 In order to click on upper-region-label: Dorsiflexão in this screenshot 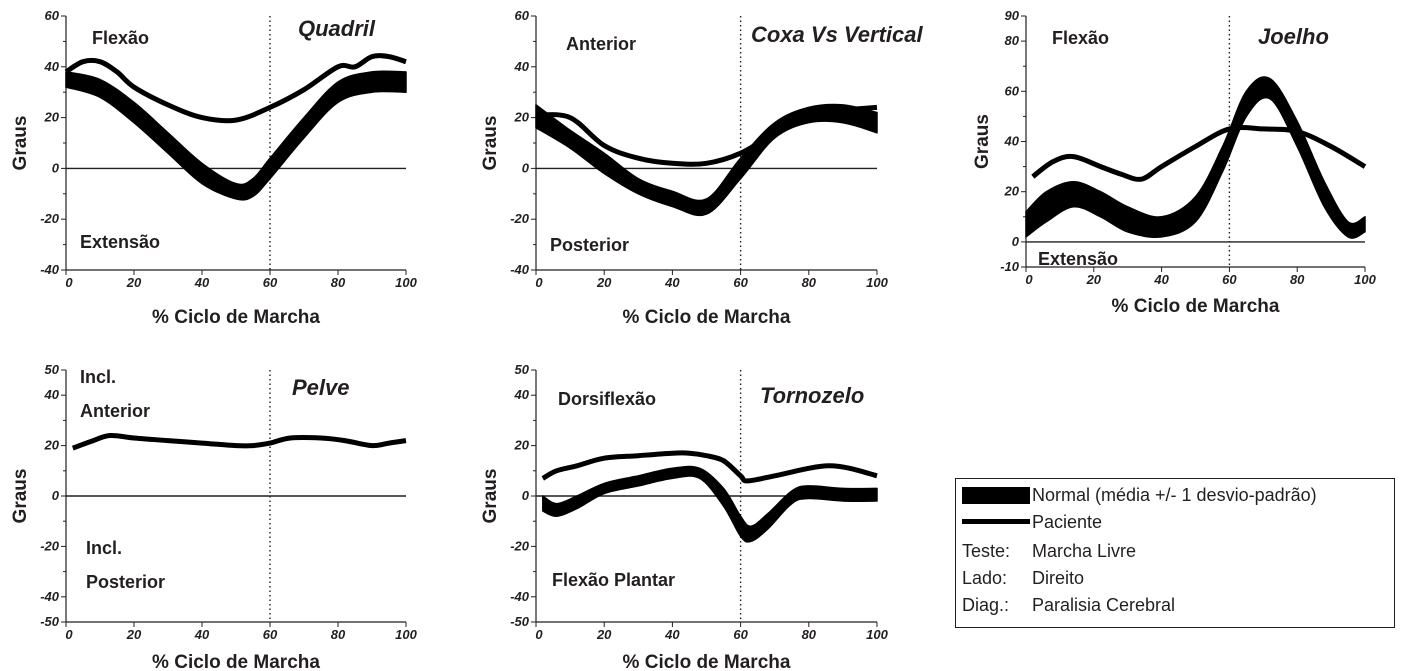, I will do `click(607, 399)`.